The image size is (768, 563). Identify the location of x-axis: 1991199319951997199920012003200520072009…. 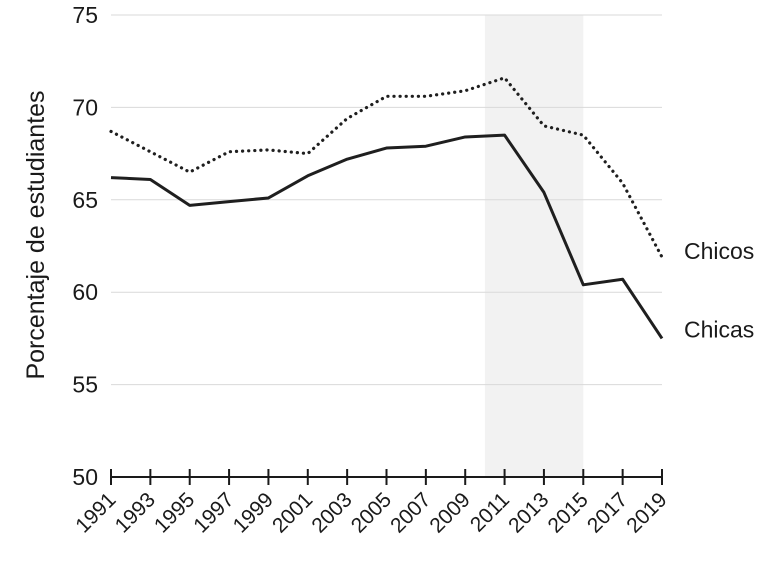
(371, 503).